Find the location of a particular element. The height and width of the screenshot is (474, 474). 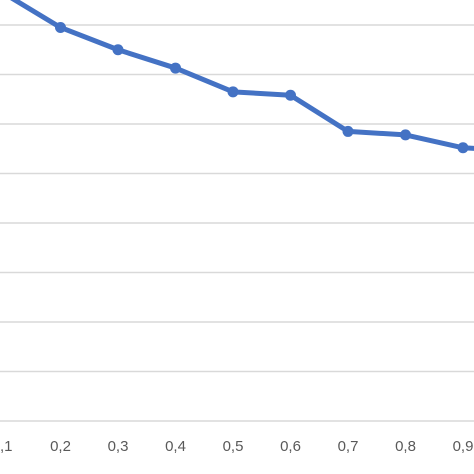

x-tick-label-5: 0,5 is located at coordinates (233, 446).